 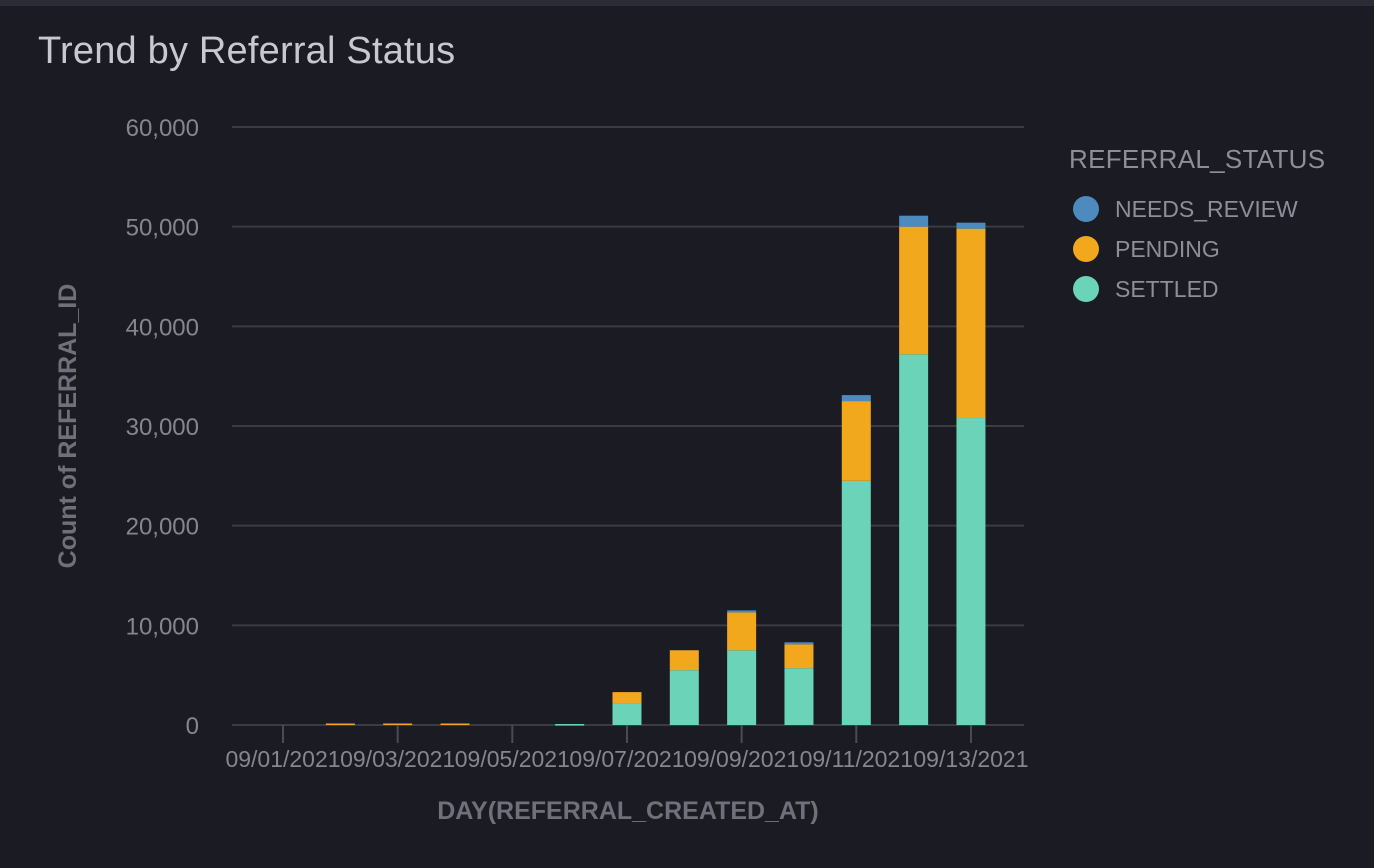 I want to click on x-tick-label: 09/07/2021, so click(x=626, y=759).